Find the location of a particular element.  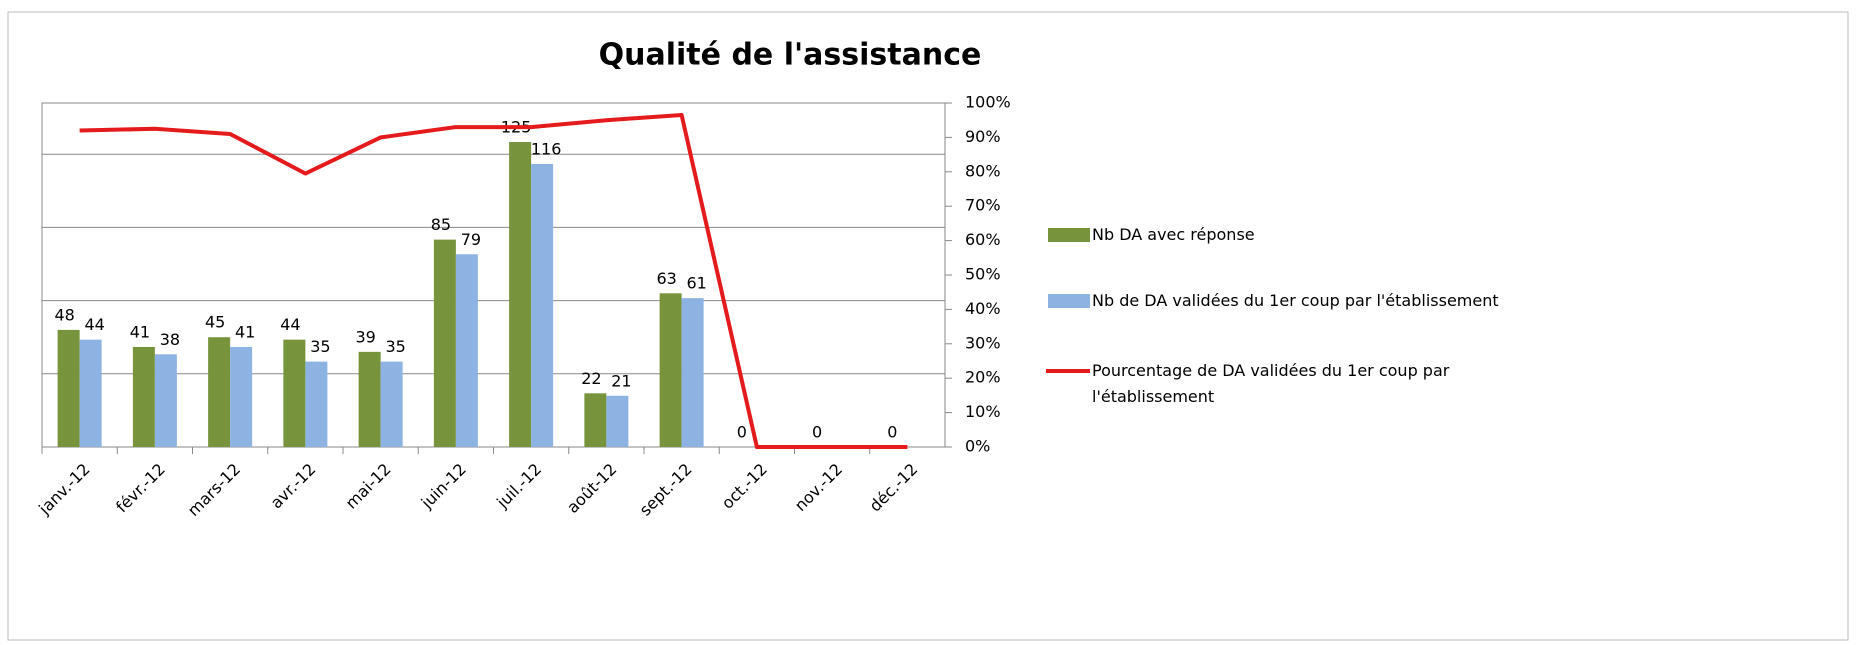

data-label: 85 is located at coordinates (441, 224).